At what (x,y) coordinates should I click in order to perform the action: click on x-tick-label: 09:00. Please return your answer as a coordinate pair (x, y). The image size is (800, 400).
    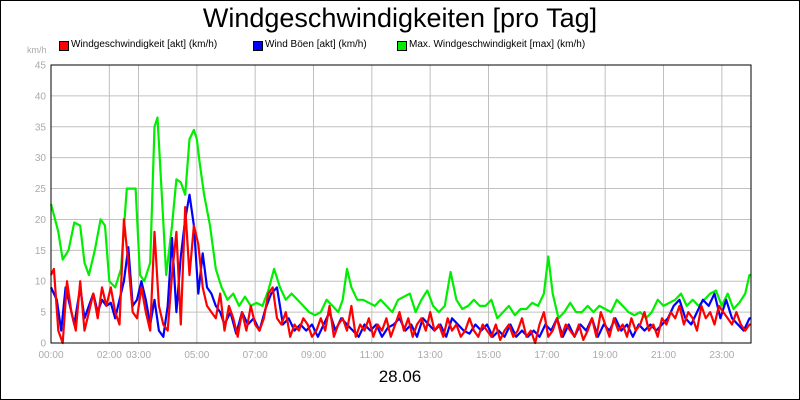
    Looking at the image, I should click on (313, 355).